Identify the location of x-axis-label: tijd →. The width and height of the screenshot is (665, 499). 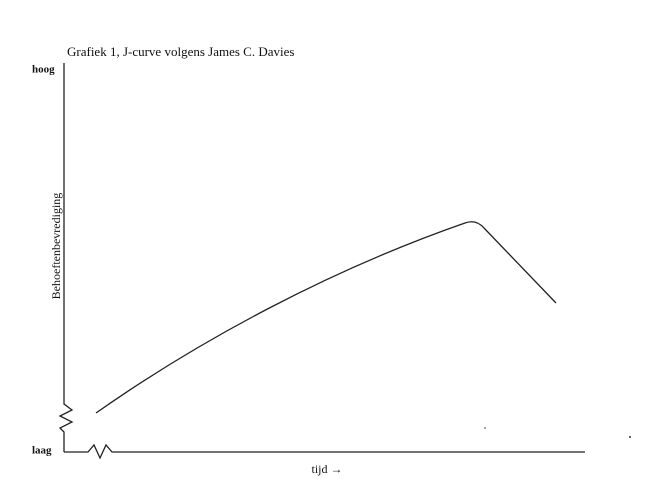
(326, 469).